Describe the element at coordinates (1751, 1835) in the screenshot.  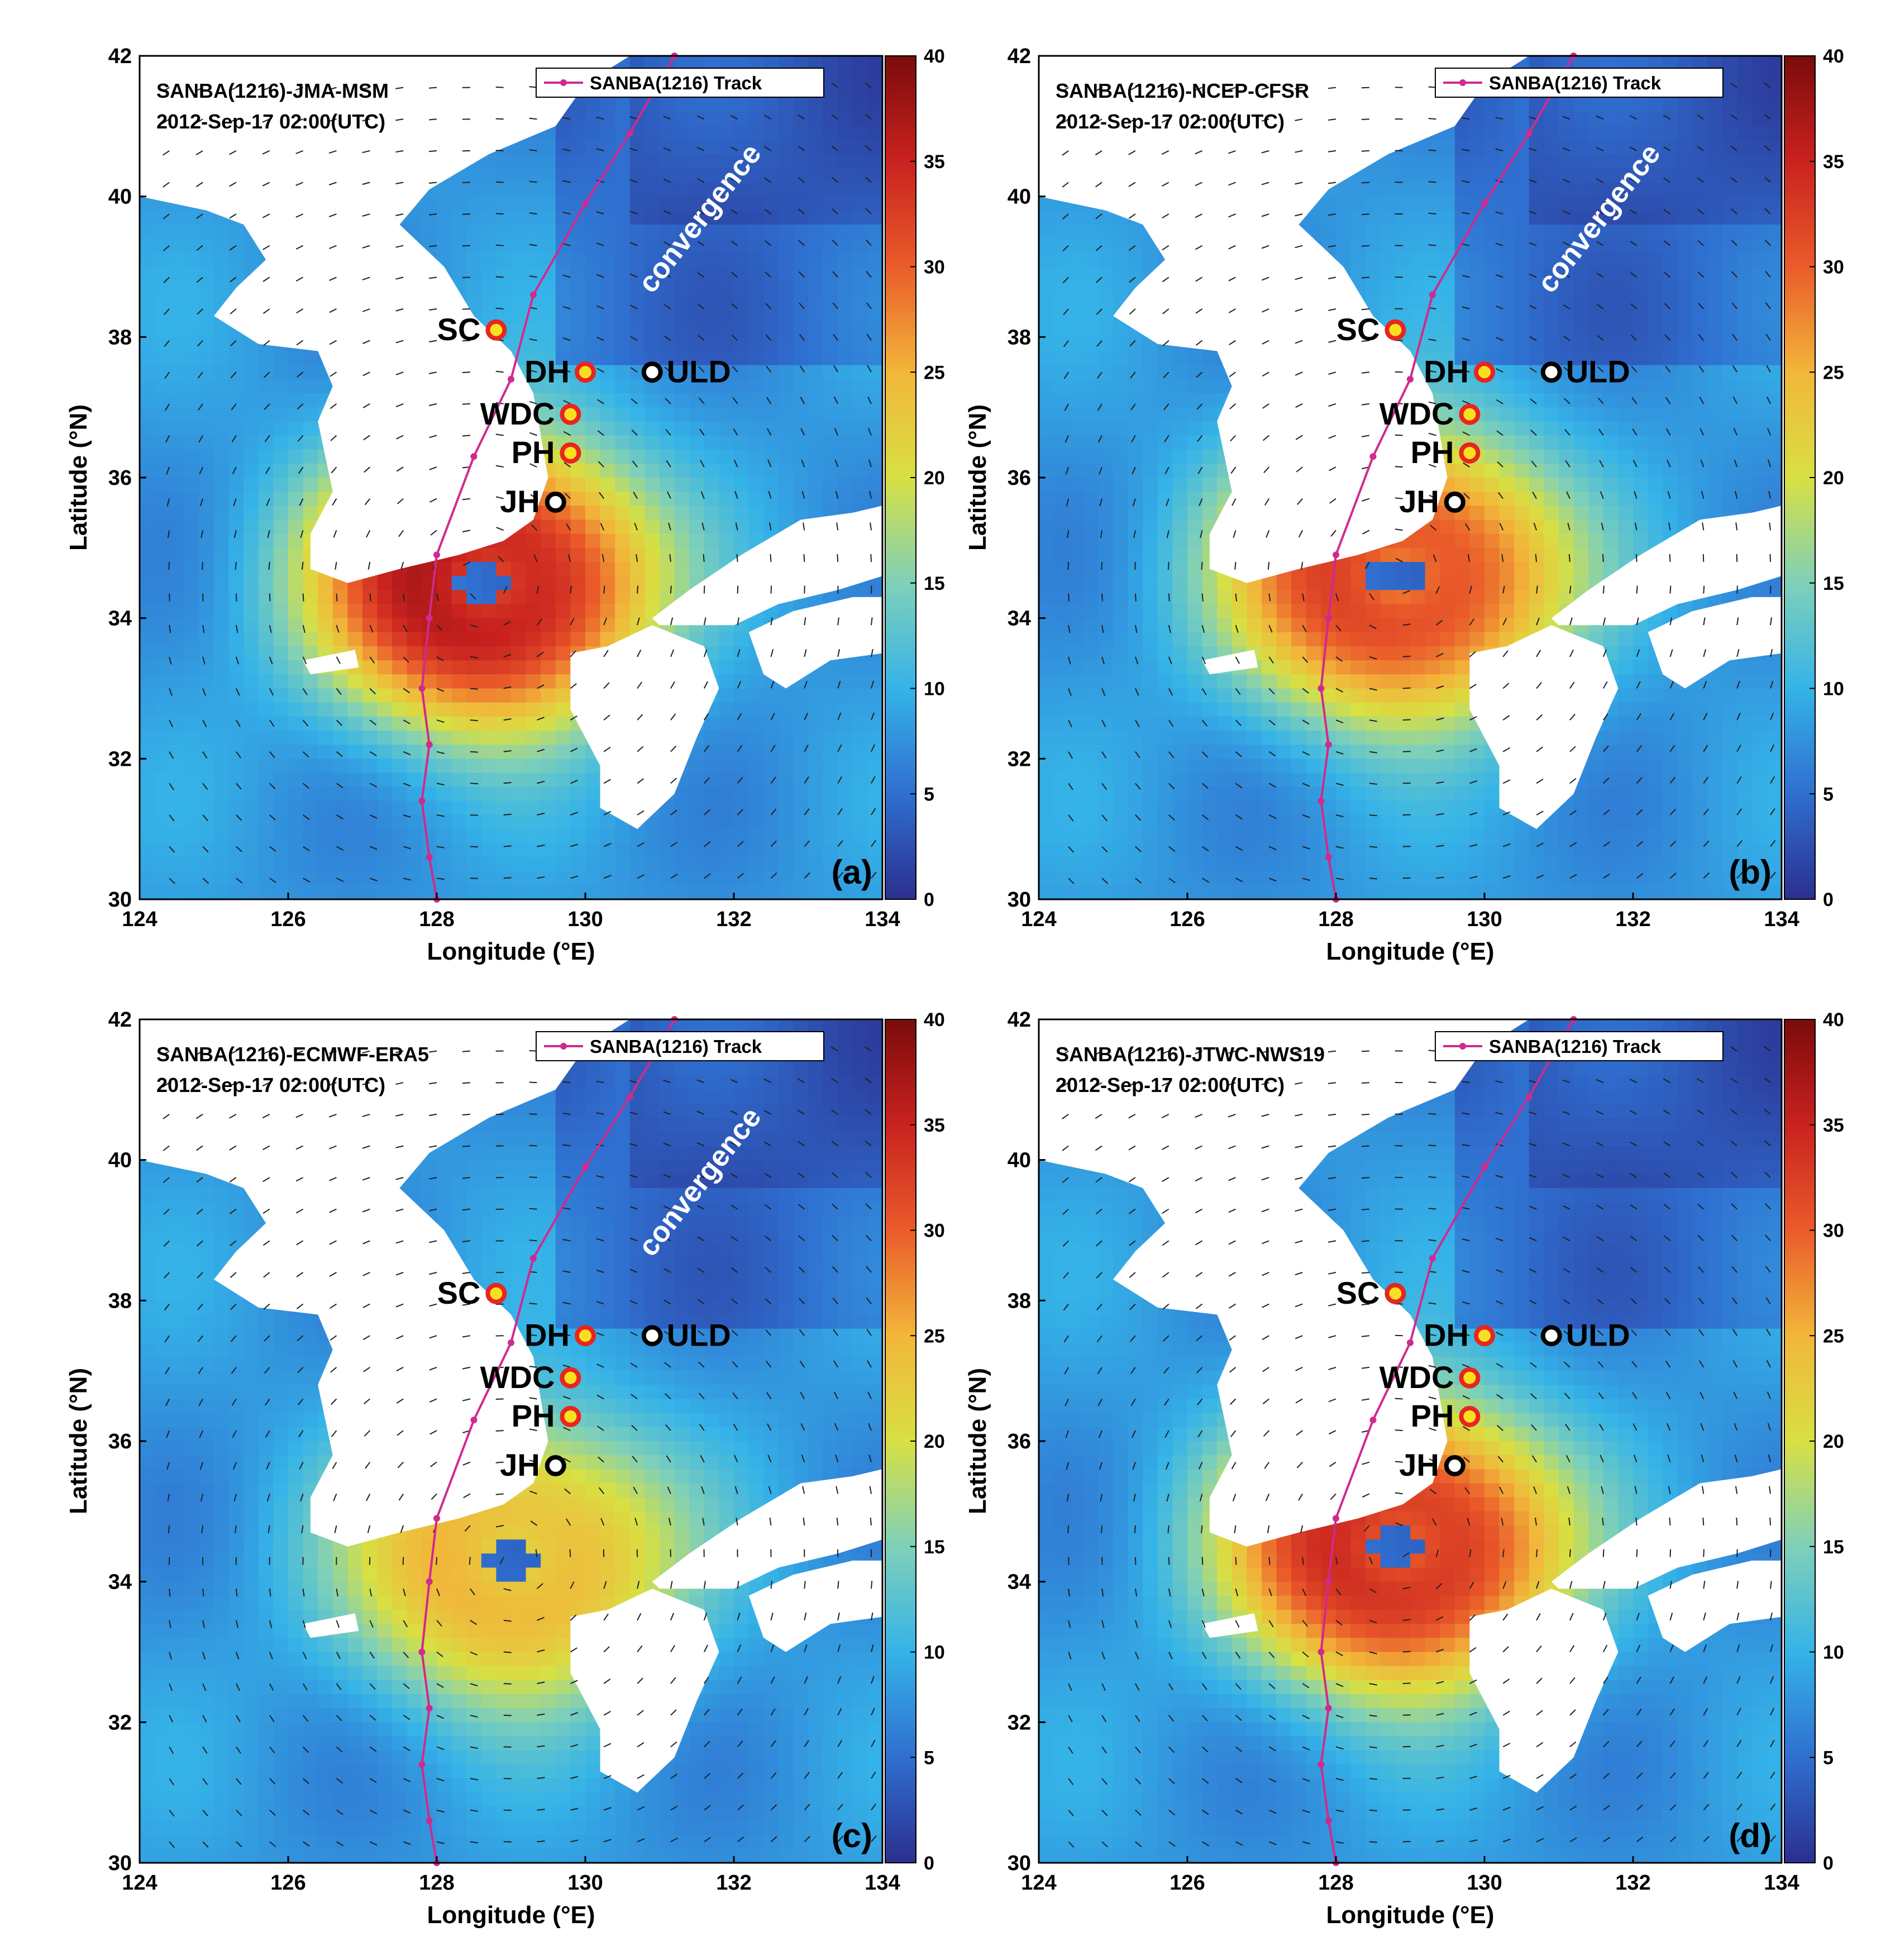
I see `panel-label: (d)` at that location.